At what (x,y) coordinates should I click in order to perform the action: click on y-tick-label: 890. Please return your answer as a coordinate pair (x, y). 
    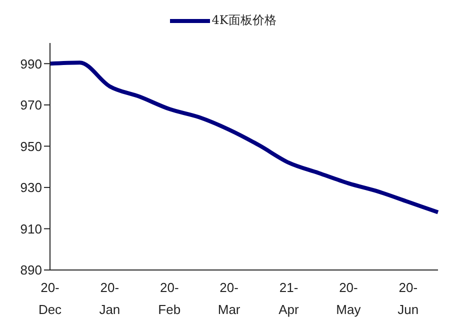
    Looking at the image, I should click on (31, 270).